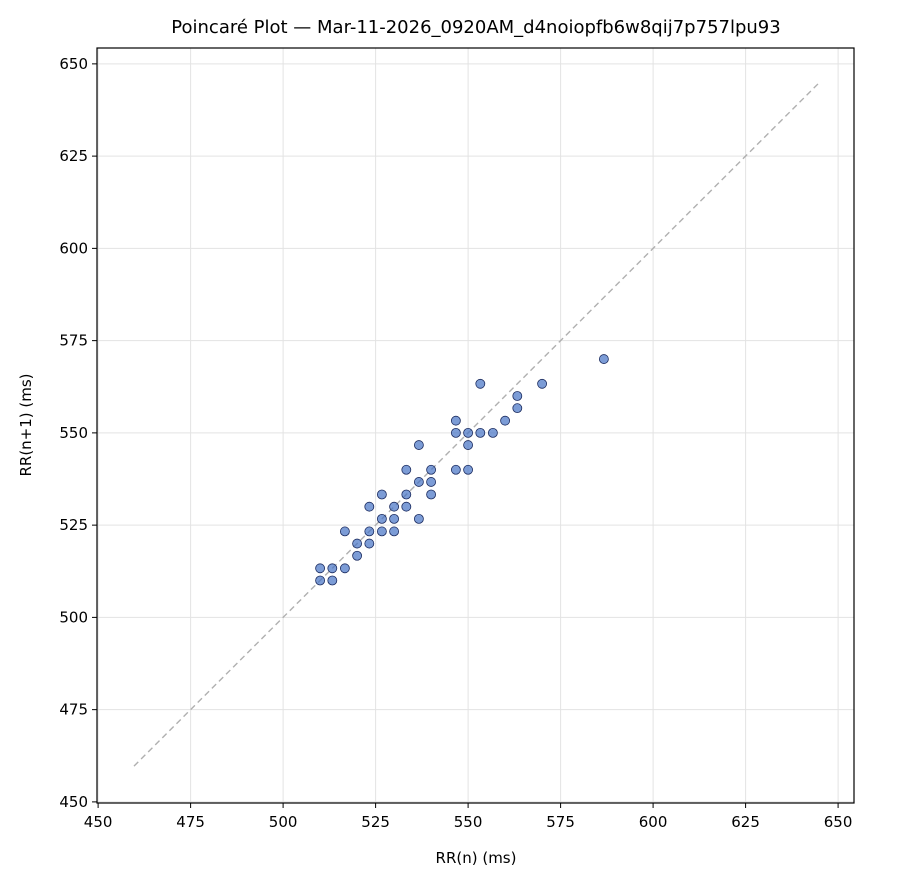 The image size is (915, 883). Describe the element at coordinates (468, 822) in the screenshot. I see `x-tick-label: 550` at that location.